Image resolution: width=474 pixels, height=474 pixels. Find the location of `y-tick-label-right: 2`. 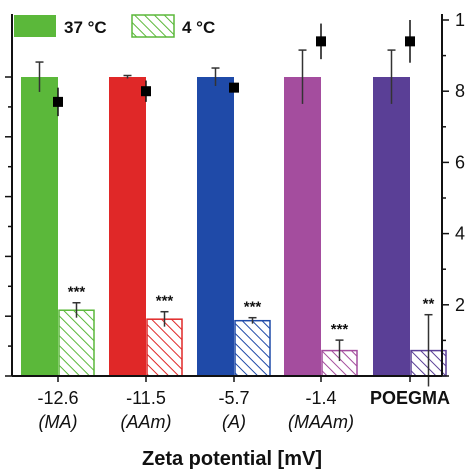

y-tick-label-right: 2 is located at coordinates (460, 305).